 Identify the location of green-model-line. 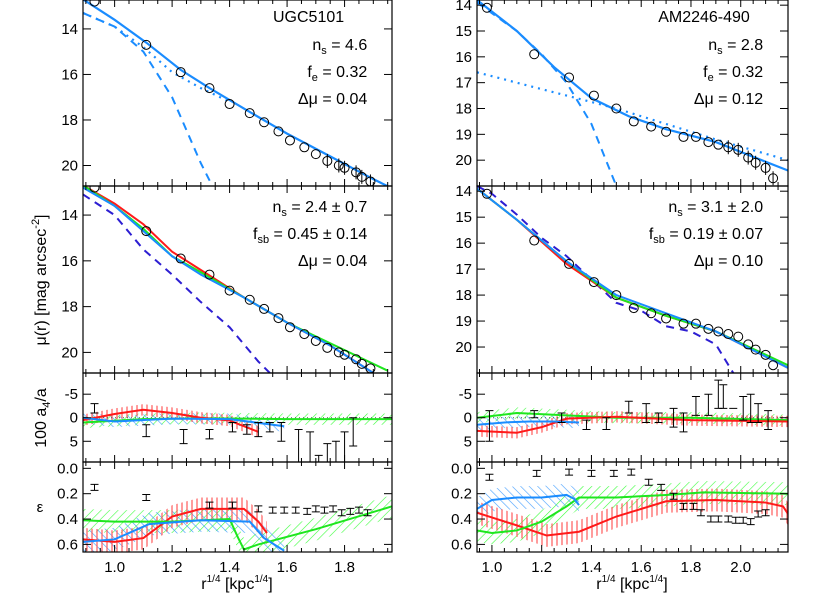
(632, 512).